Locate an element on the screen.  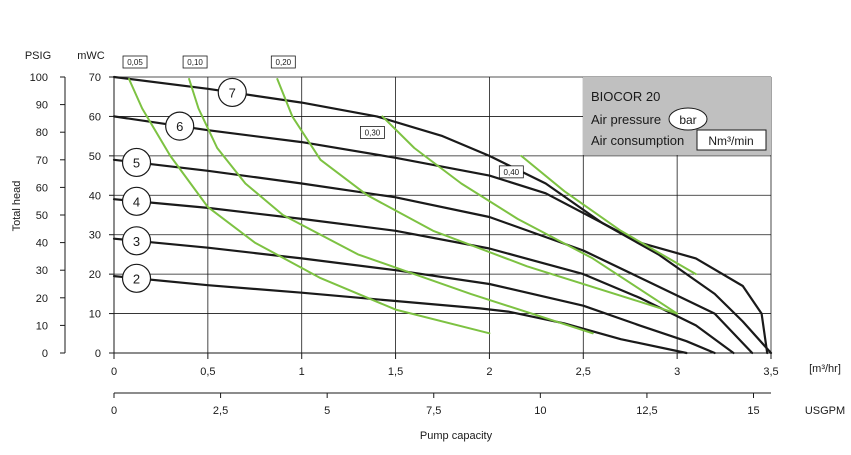
x2-tick-label: 2,5 is located at coordinates (220, 411).